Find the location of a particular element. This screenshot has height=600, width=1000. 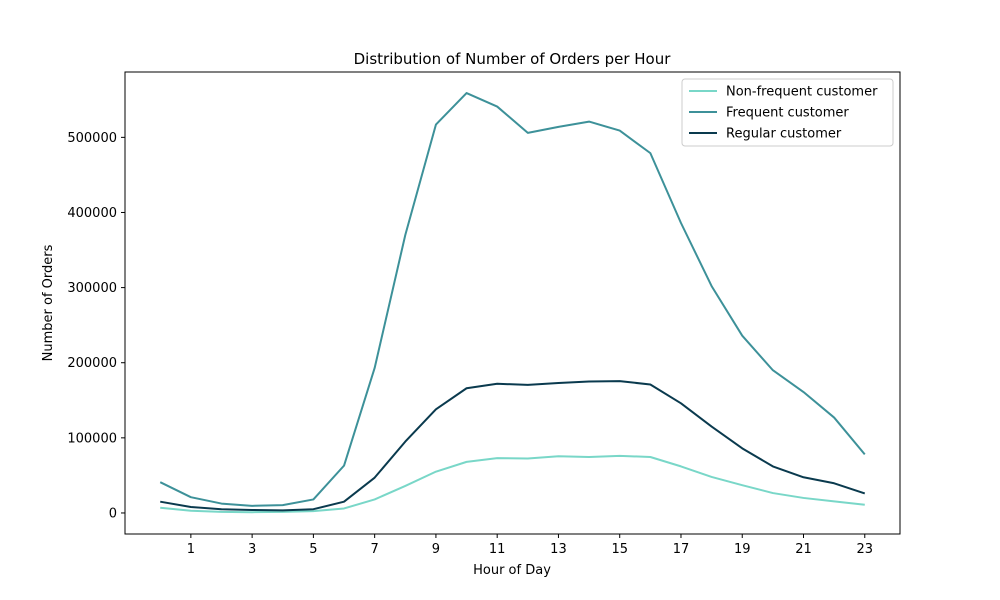

x-tick-label: 17 is located at coordinates (681, 549).